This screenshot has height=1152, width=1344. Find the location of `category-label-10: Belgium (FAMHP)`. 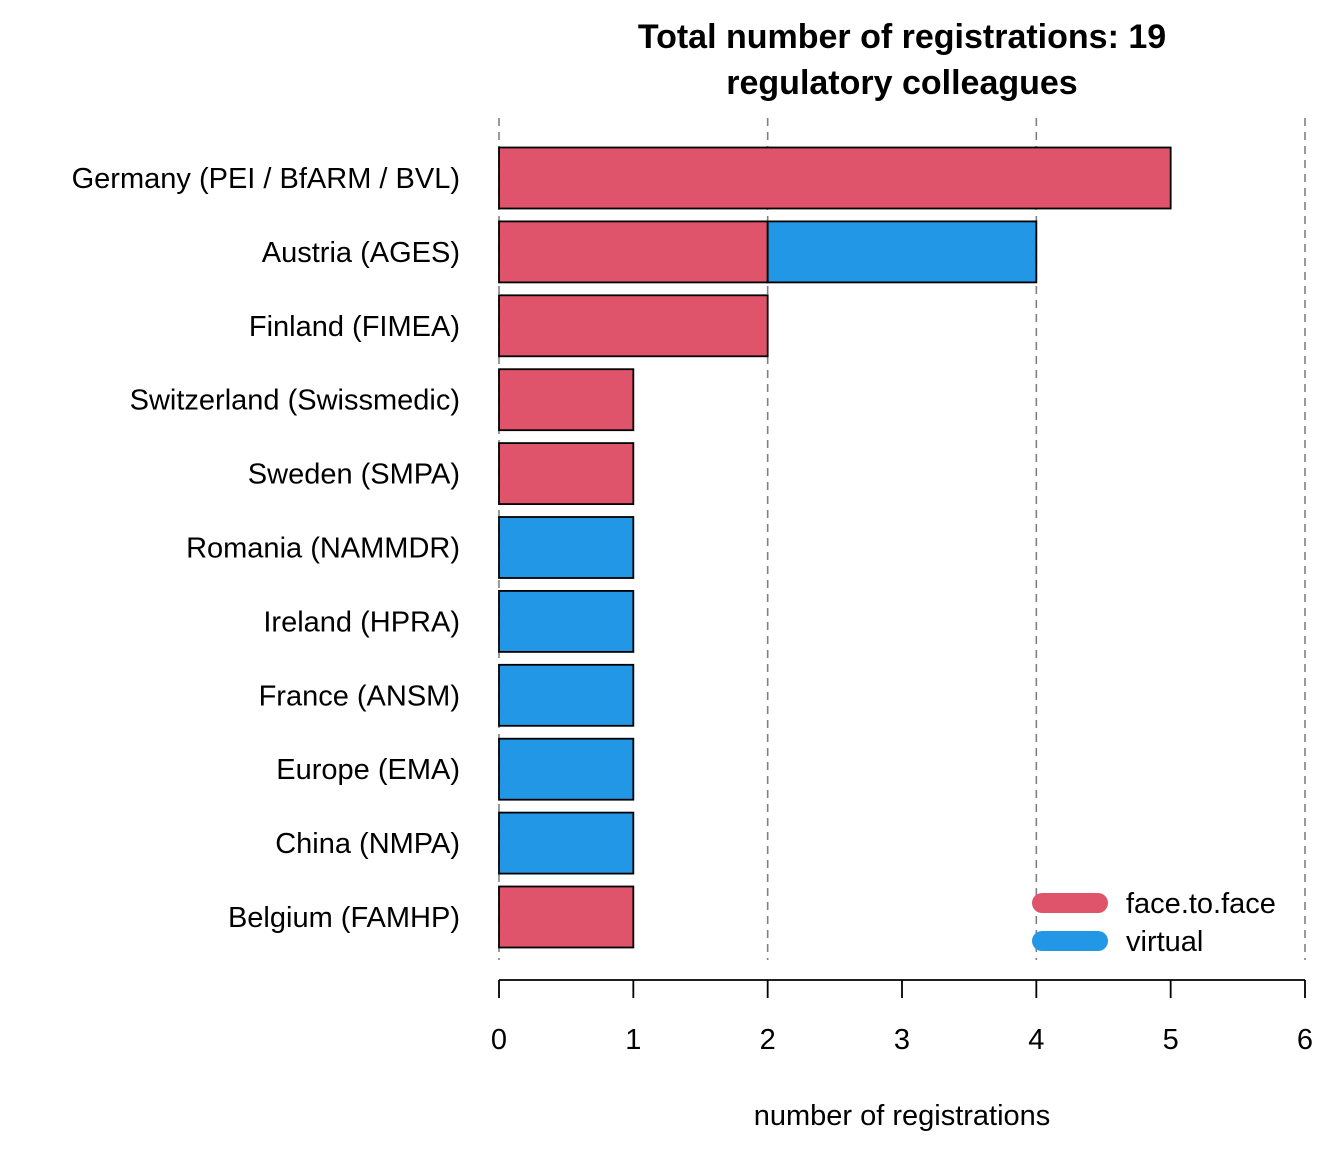

category-label-10: Belgium (FAMHP) is located at coordinates (344, 918).